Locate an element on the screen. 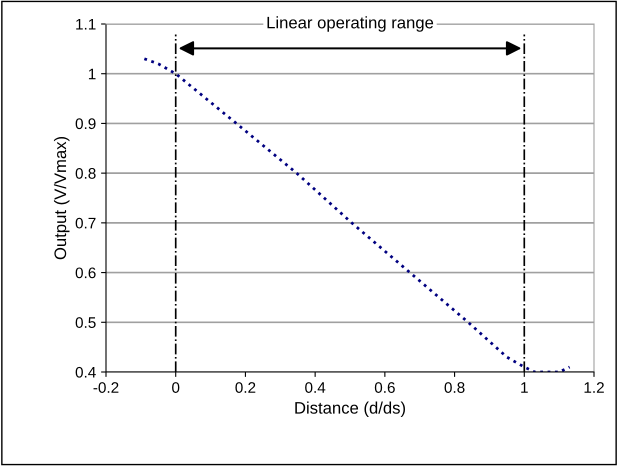 Image resolution: width=618 pixels, height=466 pixels. y-tick-label: 0.7 is located at coordinates (86, 223).